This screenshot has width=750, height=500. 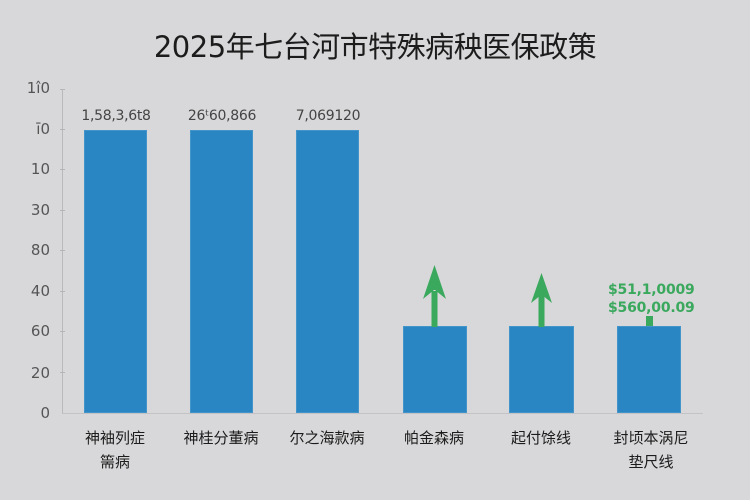 I want to click on annotation-amount-1: $51,1,0009, so click(x=651, y=290).